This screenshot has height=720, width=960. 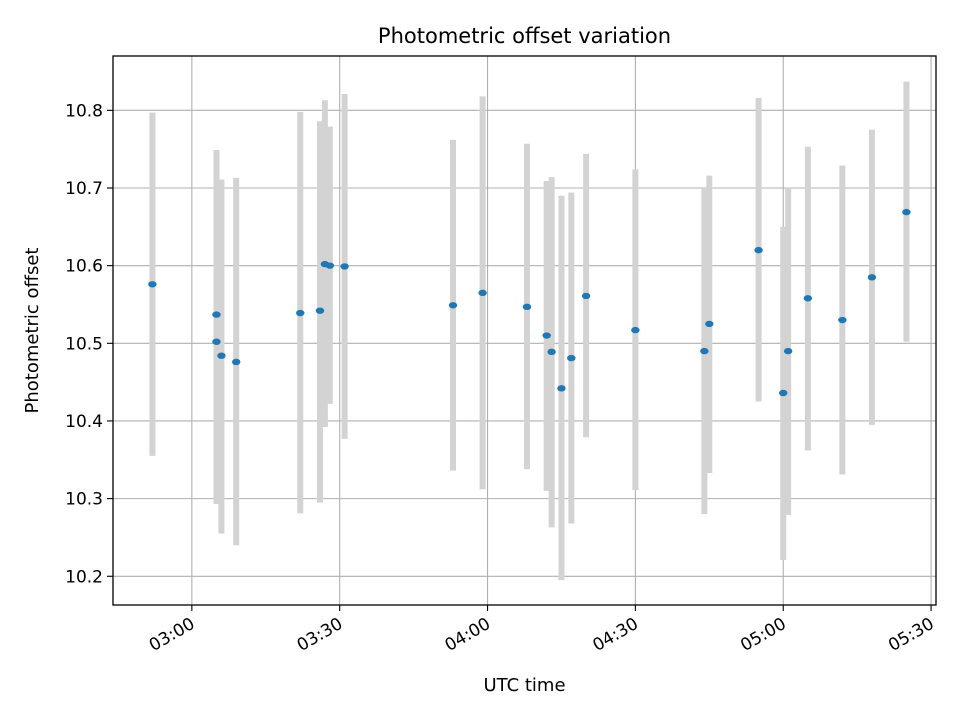 What do you see at coordinates (84, 267) in the screenshot?
I see `y-tick-label: 10.6` at bounding box center [84, 267].